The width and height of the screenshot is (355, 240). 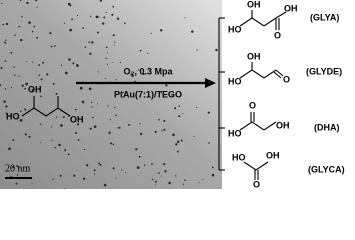 I want to click on scale-label: 20 nm, so click(x=18, y=168).